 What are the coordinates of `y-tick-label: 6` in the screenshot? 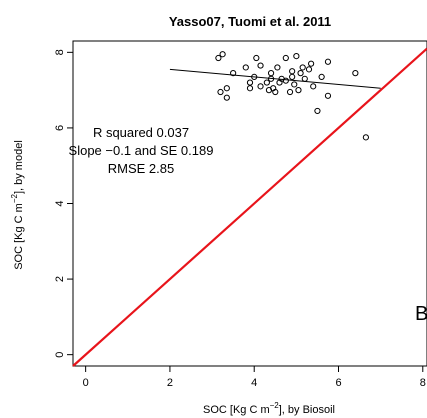 It's located at (60, 128).